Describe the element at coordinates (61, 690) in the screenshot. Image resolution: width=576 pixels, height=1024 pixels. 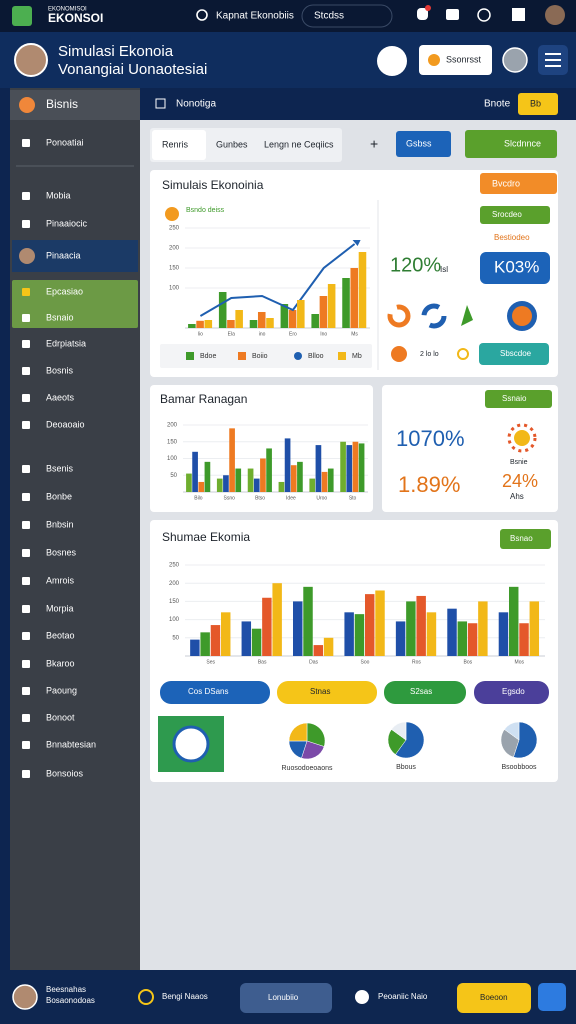
I see `sidebar-item: Paoung` at that location.